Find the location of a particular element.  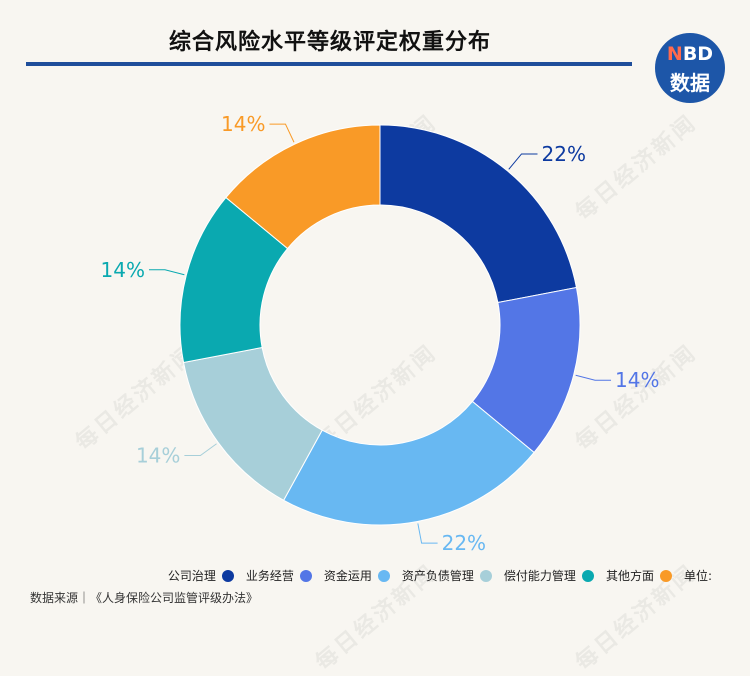

legend-unit-label: 单位: is located at coordinates (697, 576).